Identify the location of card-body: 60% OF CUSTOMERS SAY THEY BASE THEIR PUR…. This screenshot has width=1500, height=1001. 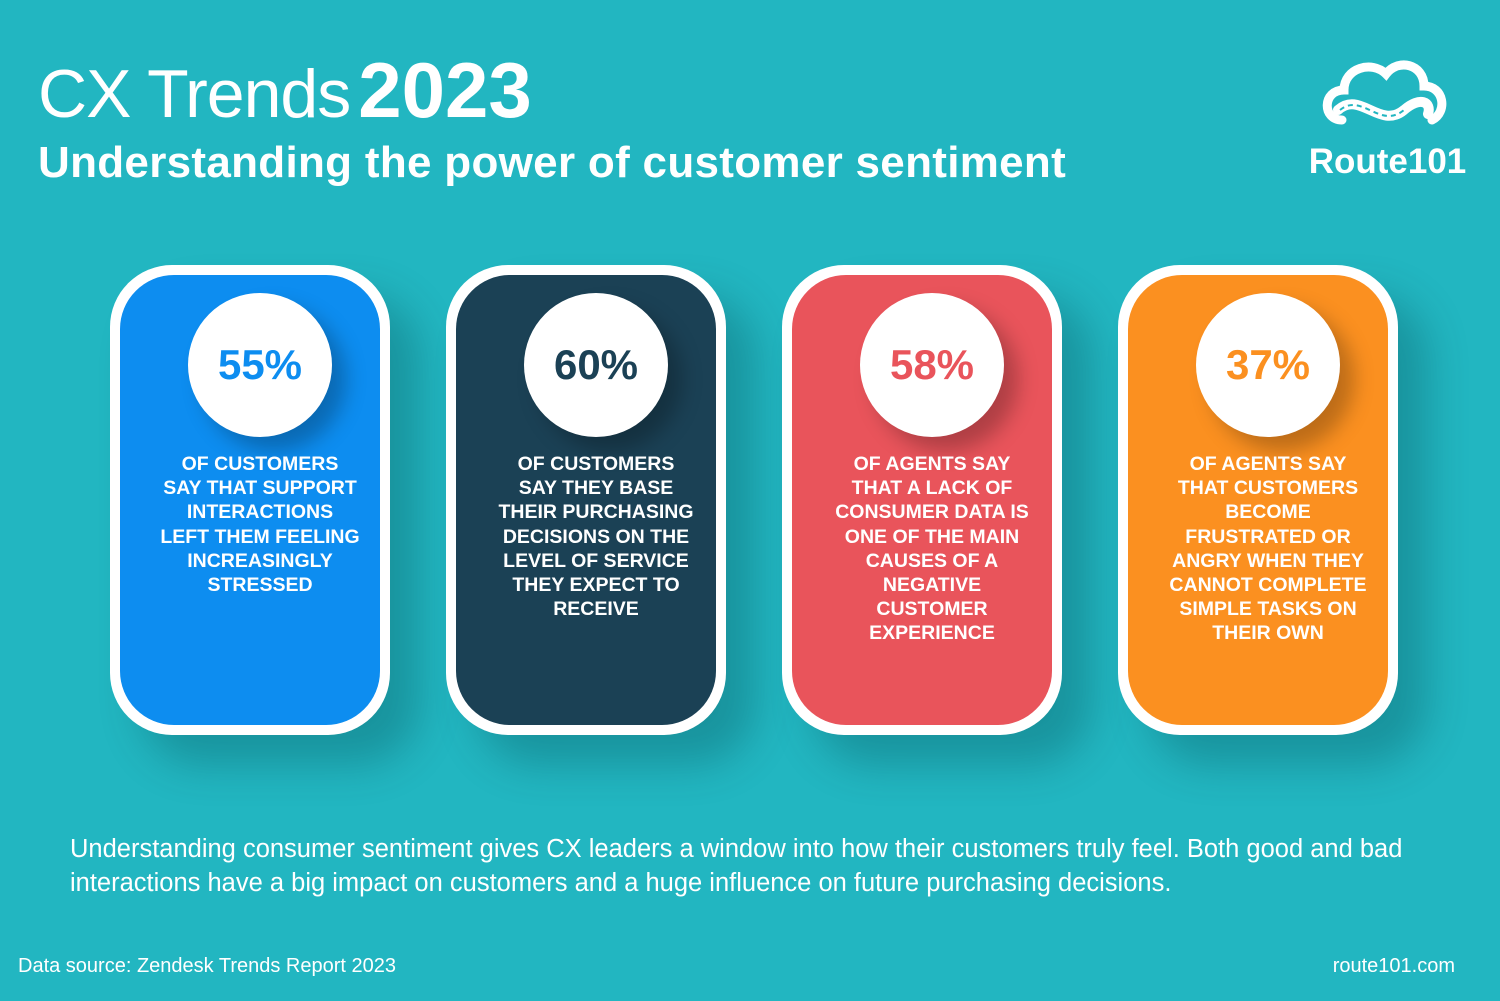
(586, 500).